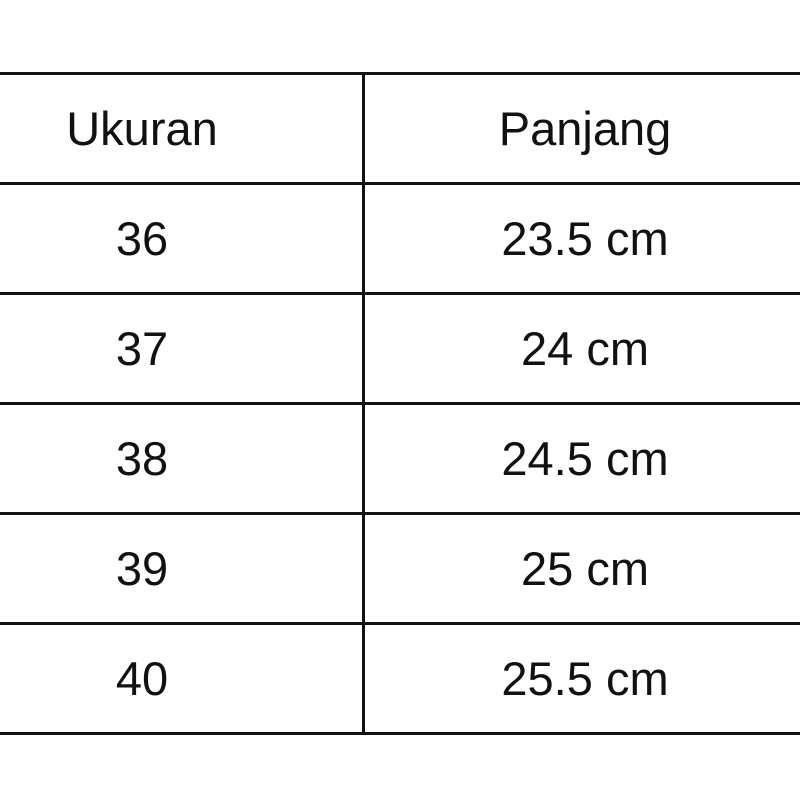  What do you see at coordinates (142, 678) in the screenshot?
I see `cell-size: 40` at bounding box center [142, 678].